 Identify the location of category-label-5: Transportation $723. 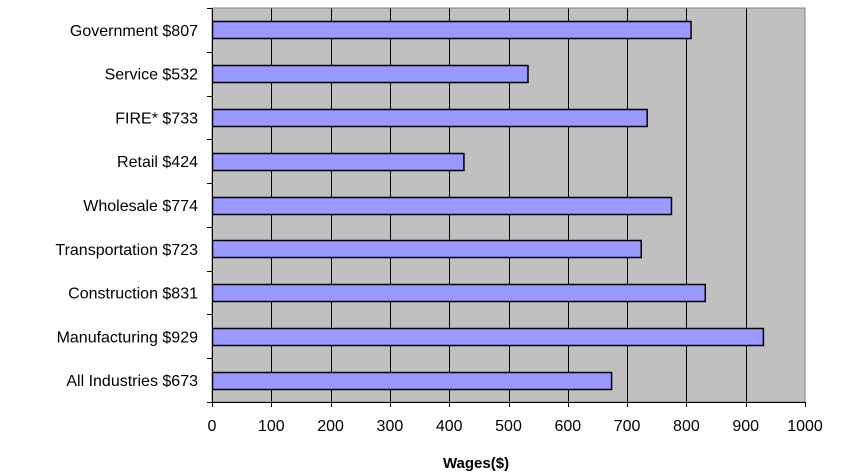
(126, 250).